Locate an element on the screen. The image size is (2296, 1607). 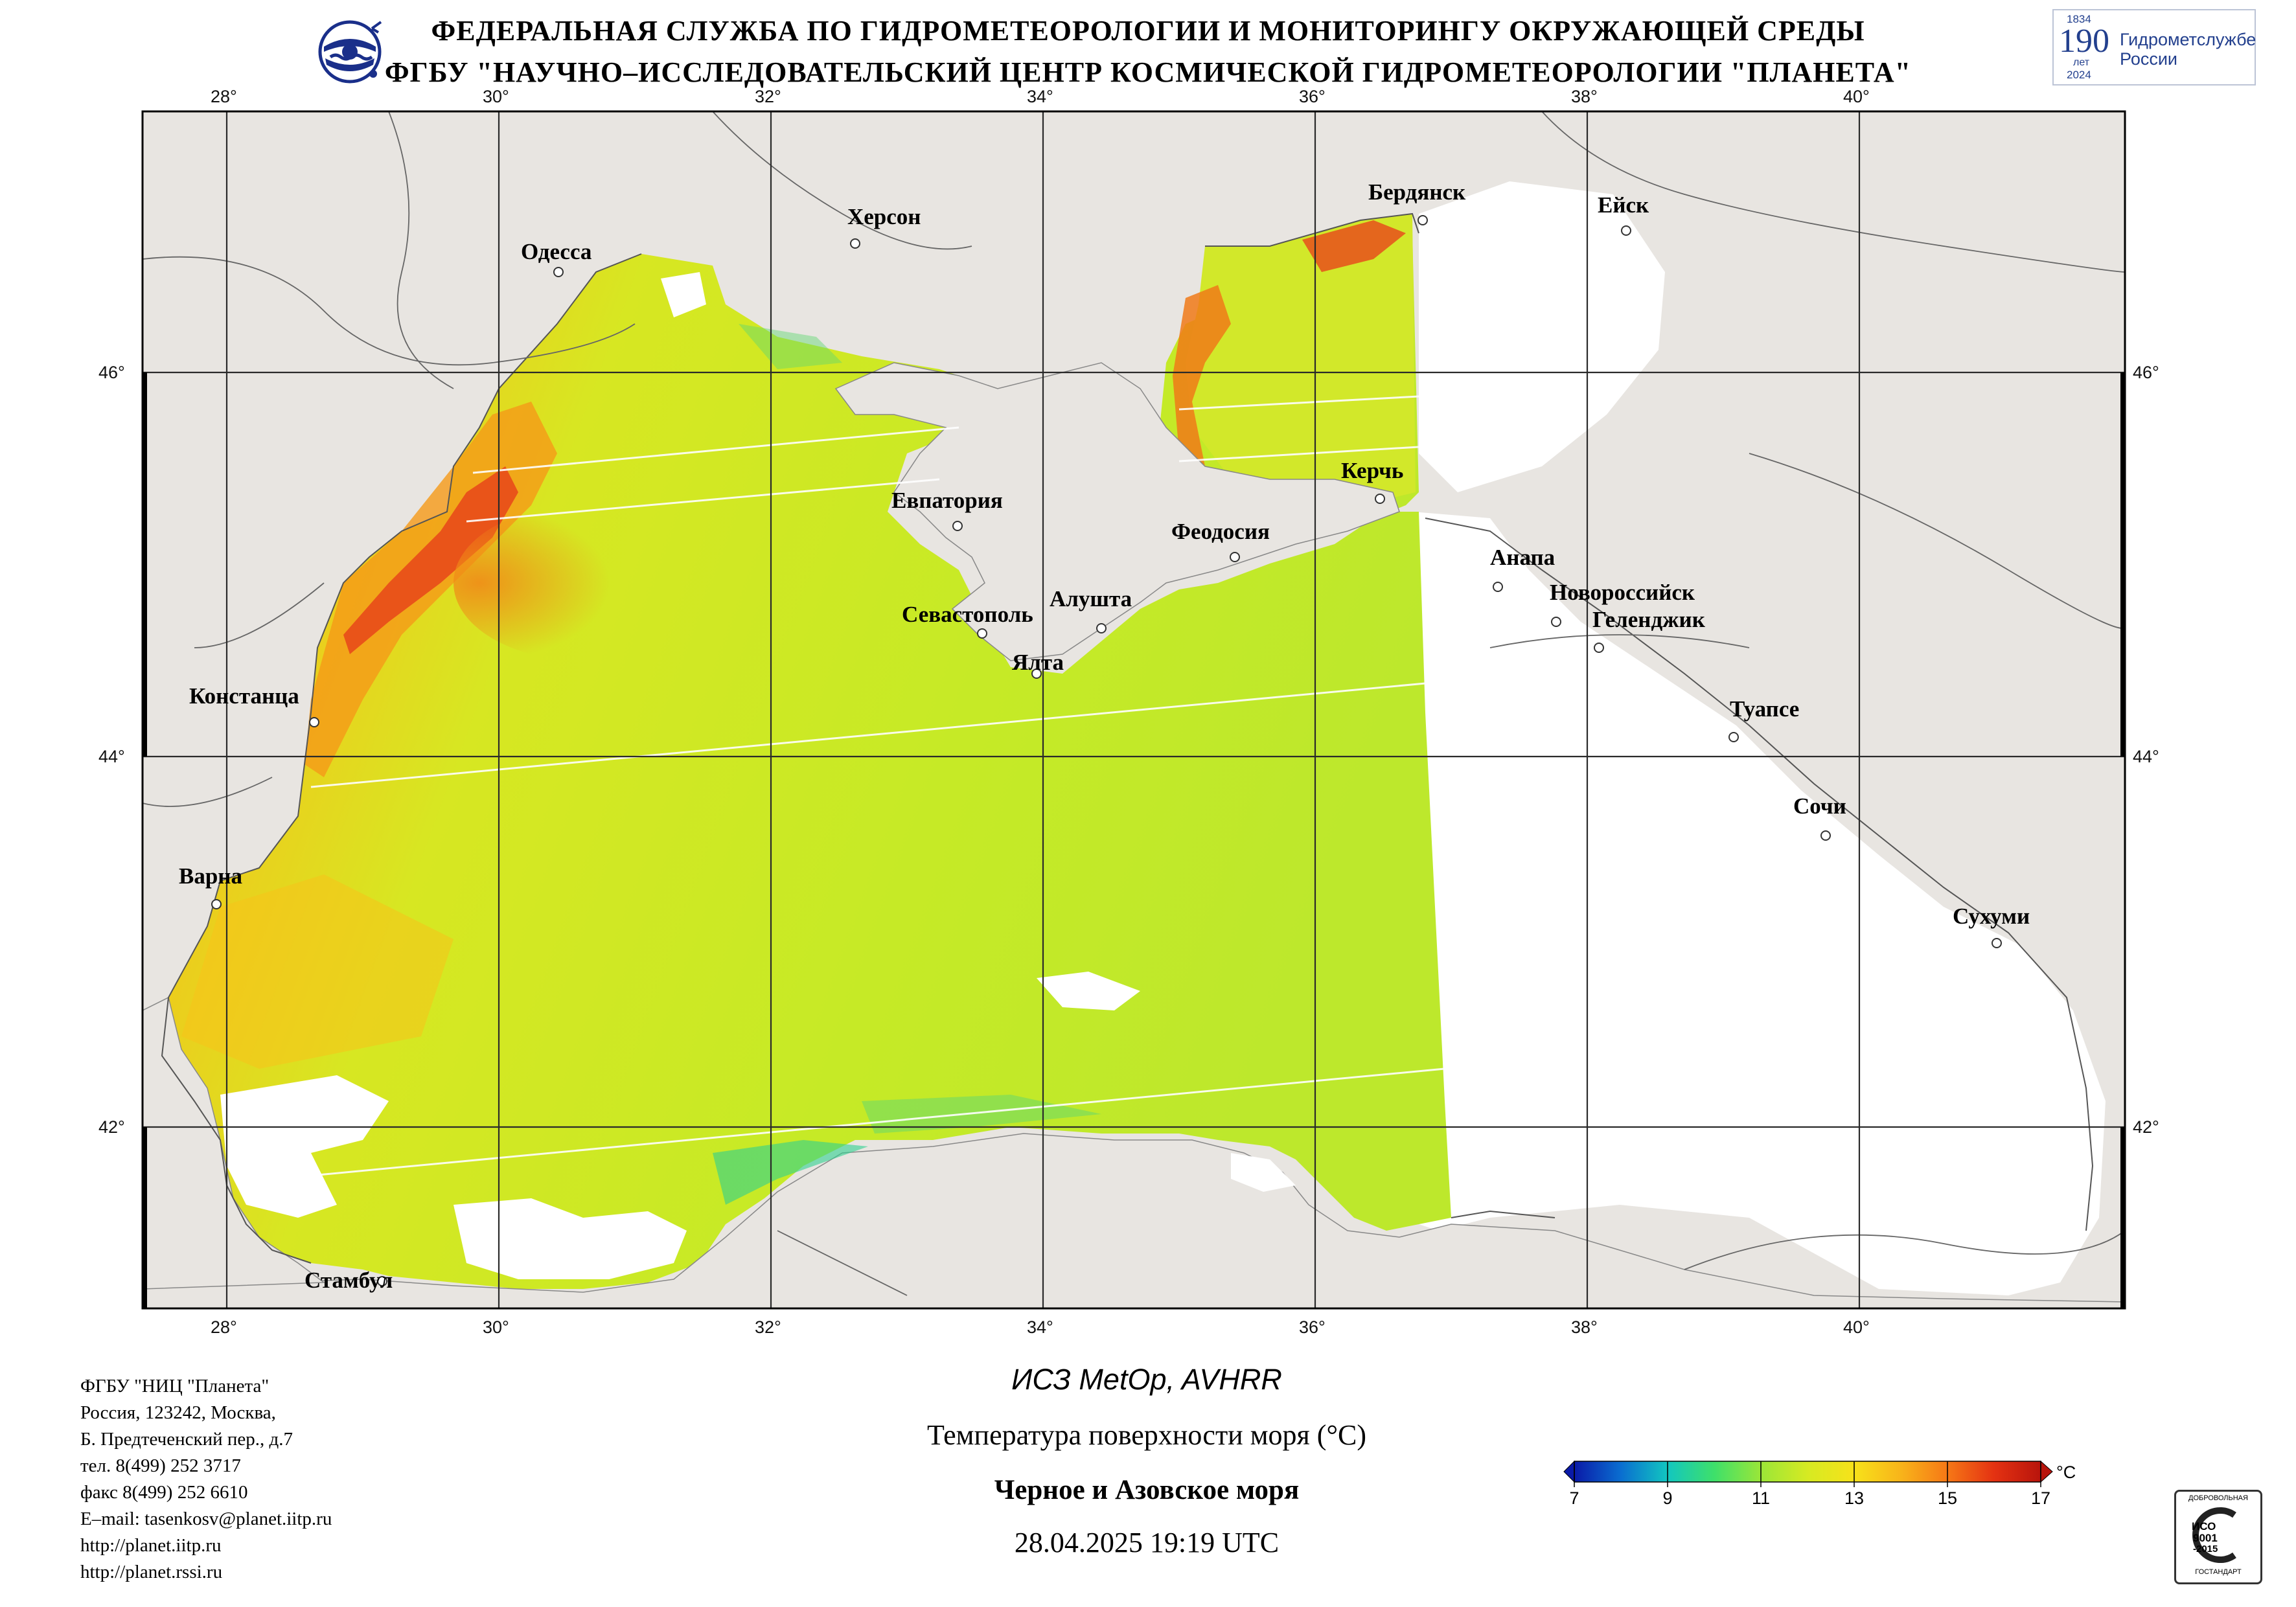
temperature-colorbar is located at coordinates (1808, 1473).